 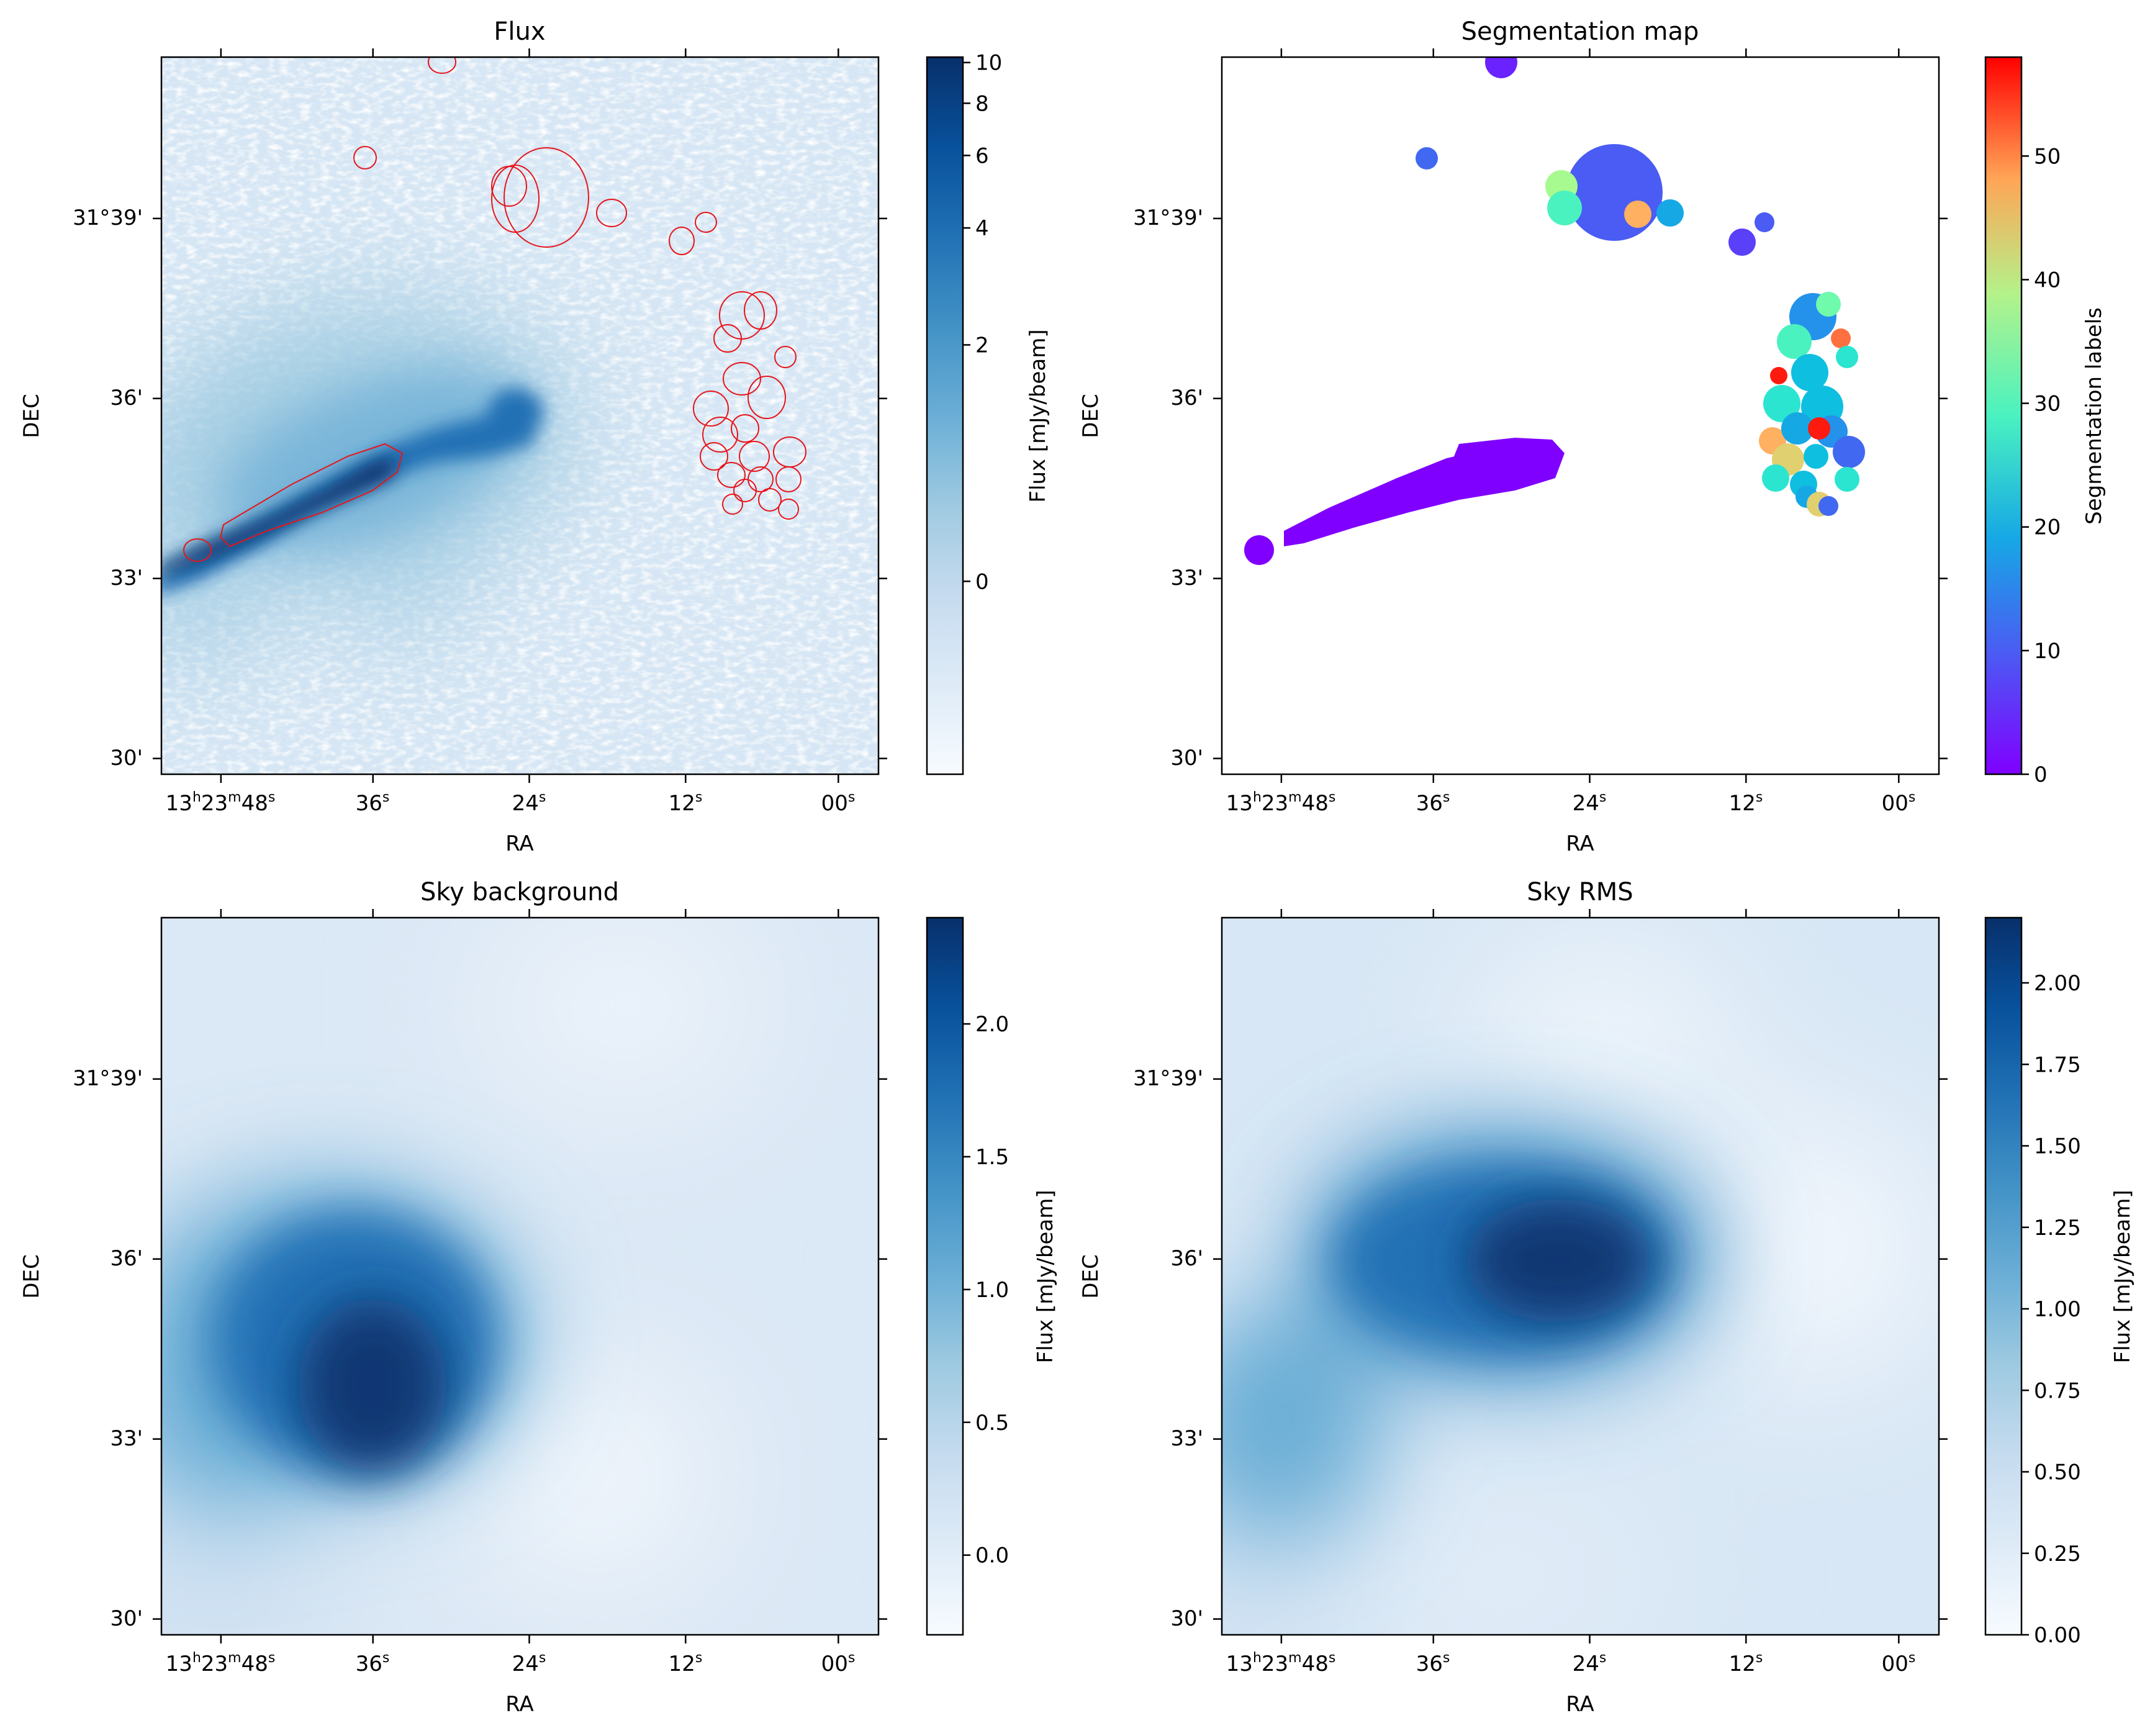 What do you see at coordinates (992, 1276) in the screenshot?
I see `colorbar: 2.0 1.5 1.0 0.5 0.0 Flux [mJy/beam]` at bounding box center [992, 1276].